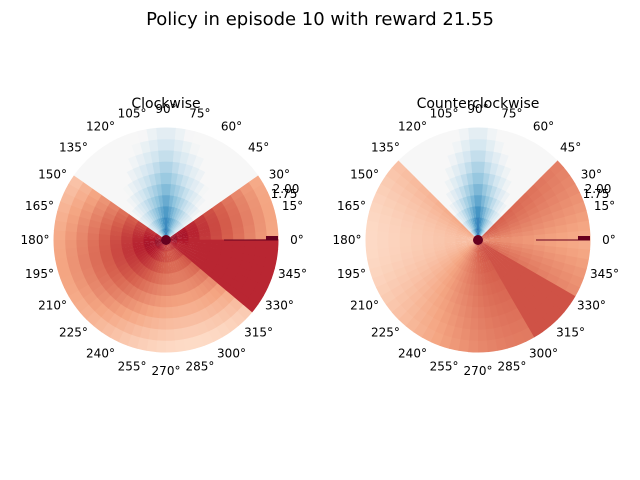 Image resolution: width=640 pixels, height=480 pixels. Describe the element at coordinates (284, 194) in the screenshot. I see `r-tick-label: 1.75` at that location.